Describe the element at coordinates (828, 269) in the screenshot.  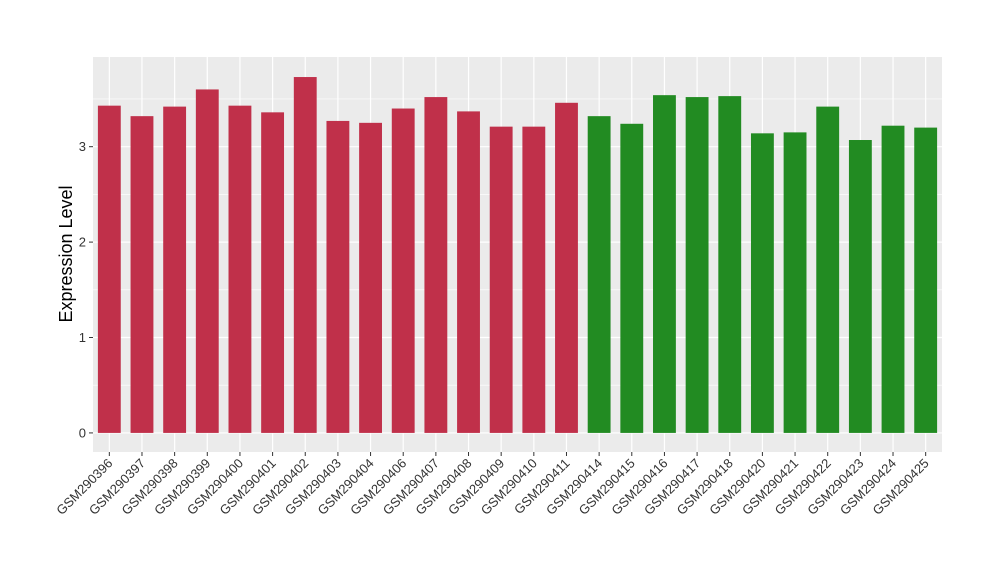
I see `bar-GSM290422` at that location.